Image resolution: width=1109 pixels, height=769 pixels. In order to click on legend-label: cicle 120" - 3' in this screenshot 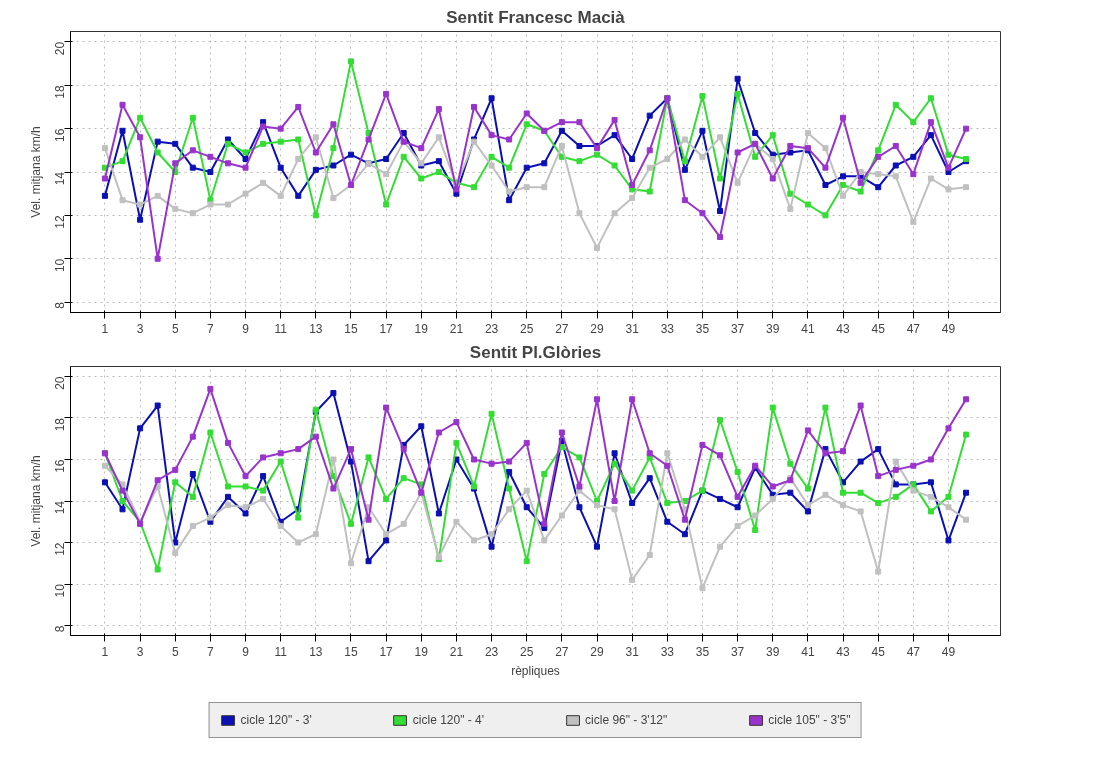, I will do `click(276, 720)`.